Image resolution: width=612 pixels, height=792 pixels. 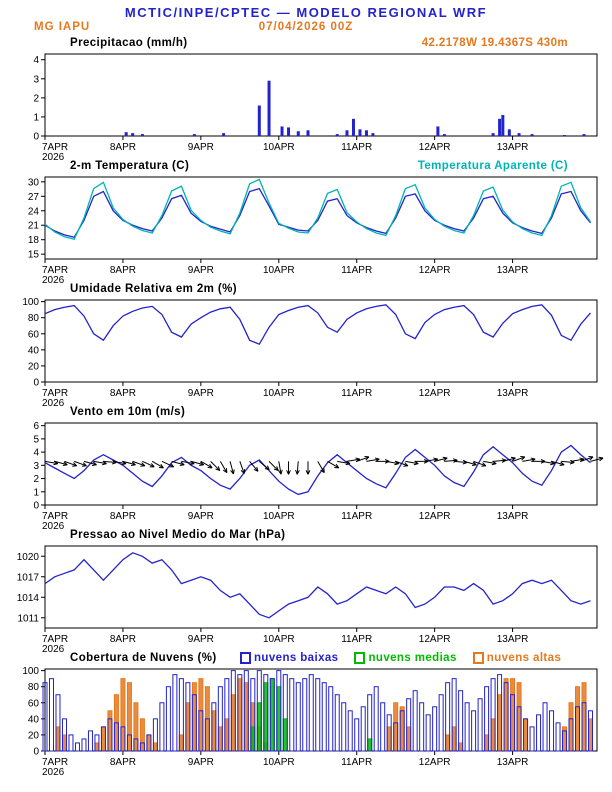 I want to click on svg-text: 27, so click(x=34, y=197).